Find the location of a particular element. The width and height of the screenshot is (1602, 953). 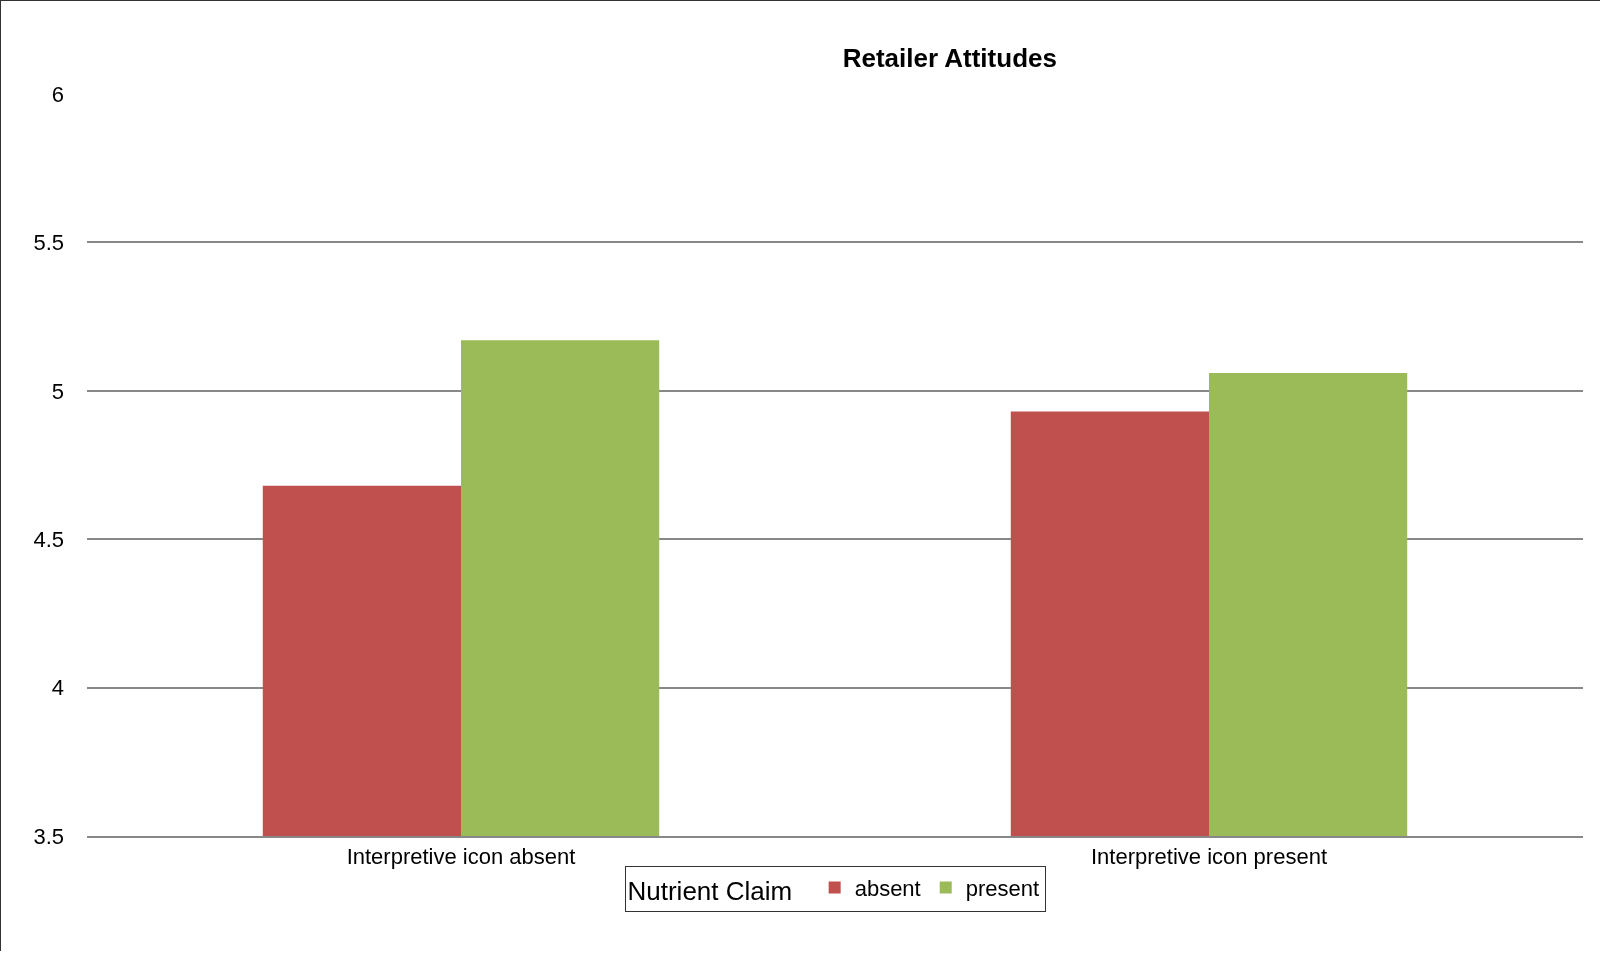

y-tick-label: 5.5 is located at coordinates (48, 243).